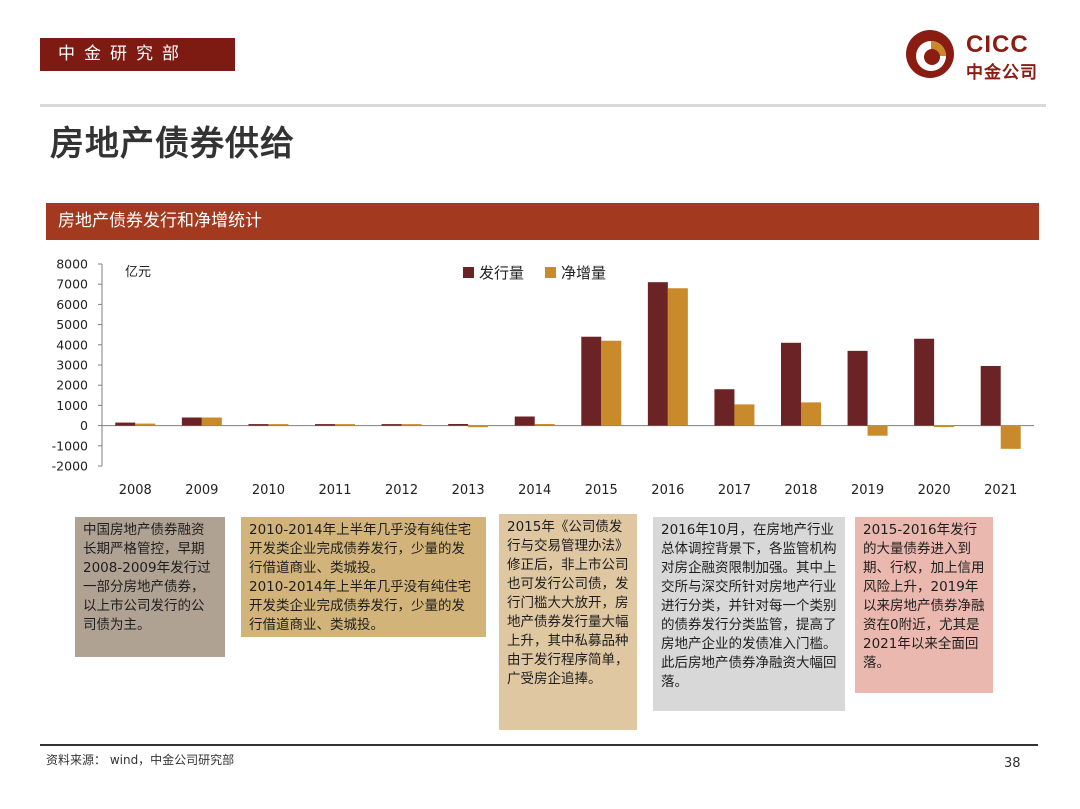 This screenshot has width=1080, height=809. What do you see at coordinates (140, 760) in the screenshot?
I see `source-note: 资料来源： wind，中金公司研究部` at bounding box center [140, 760].